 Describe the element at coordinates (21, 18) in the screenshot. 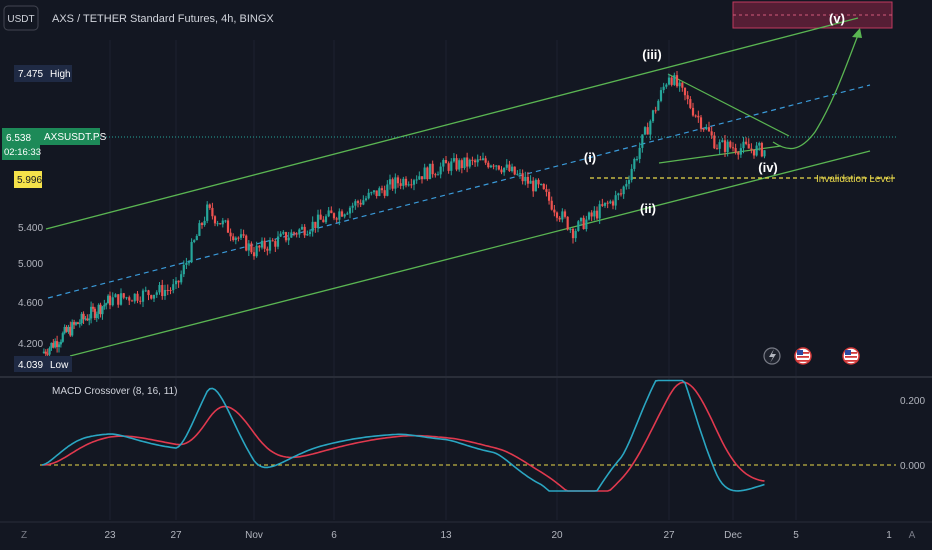

I see `currency-button` at that location.